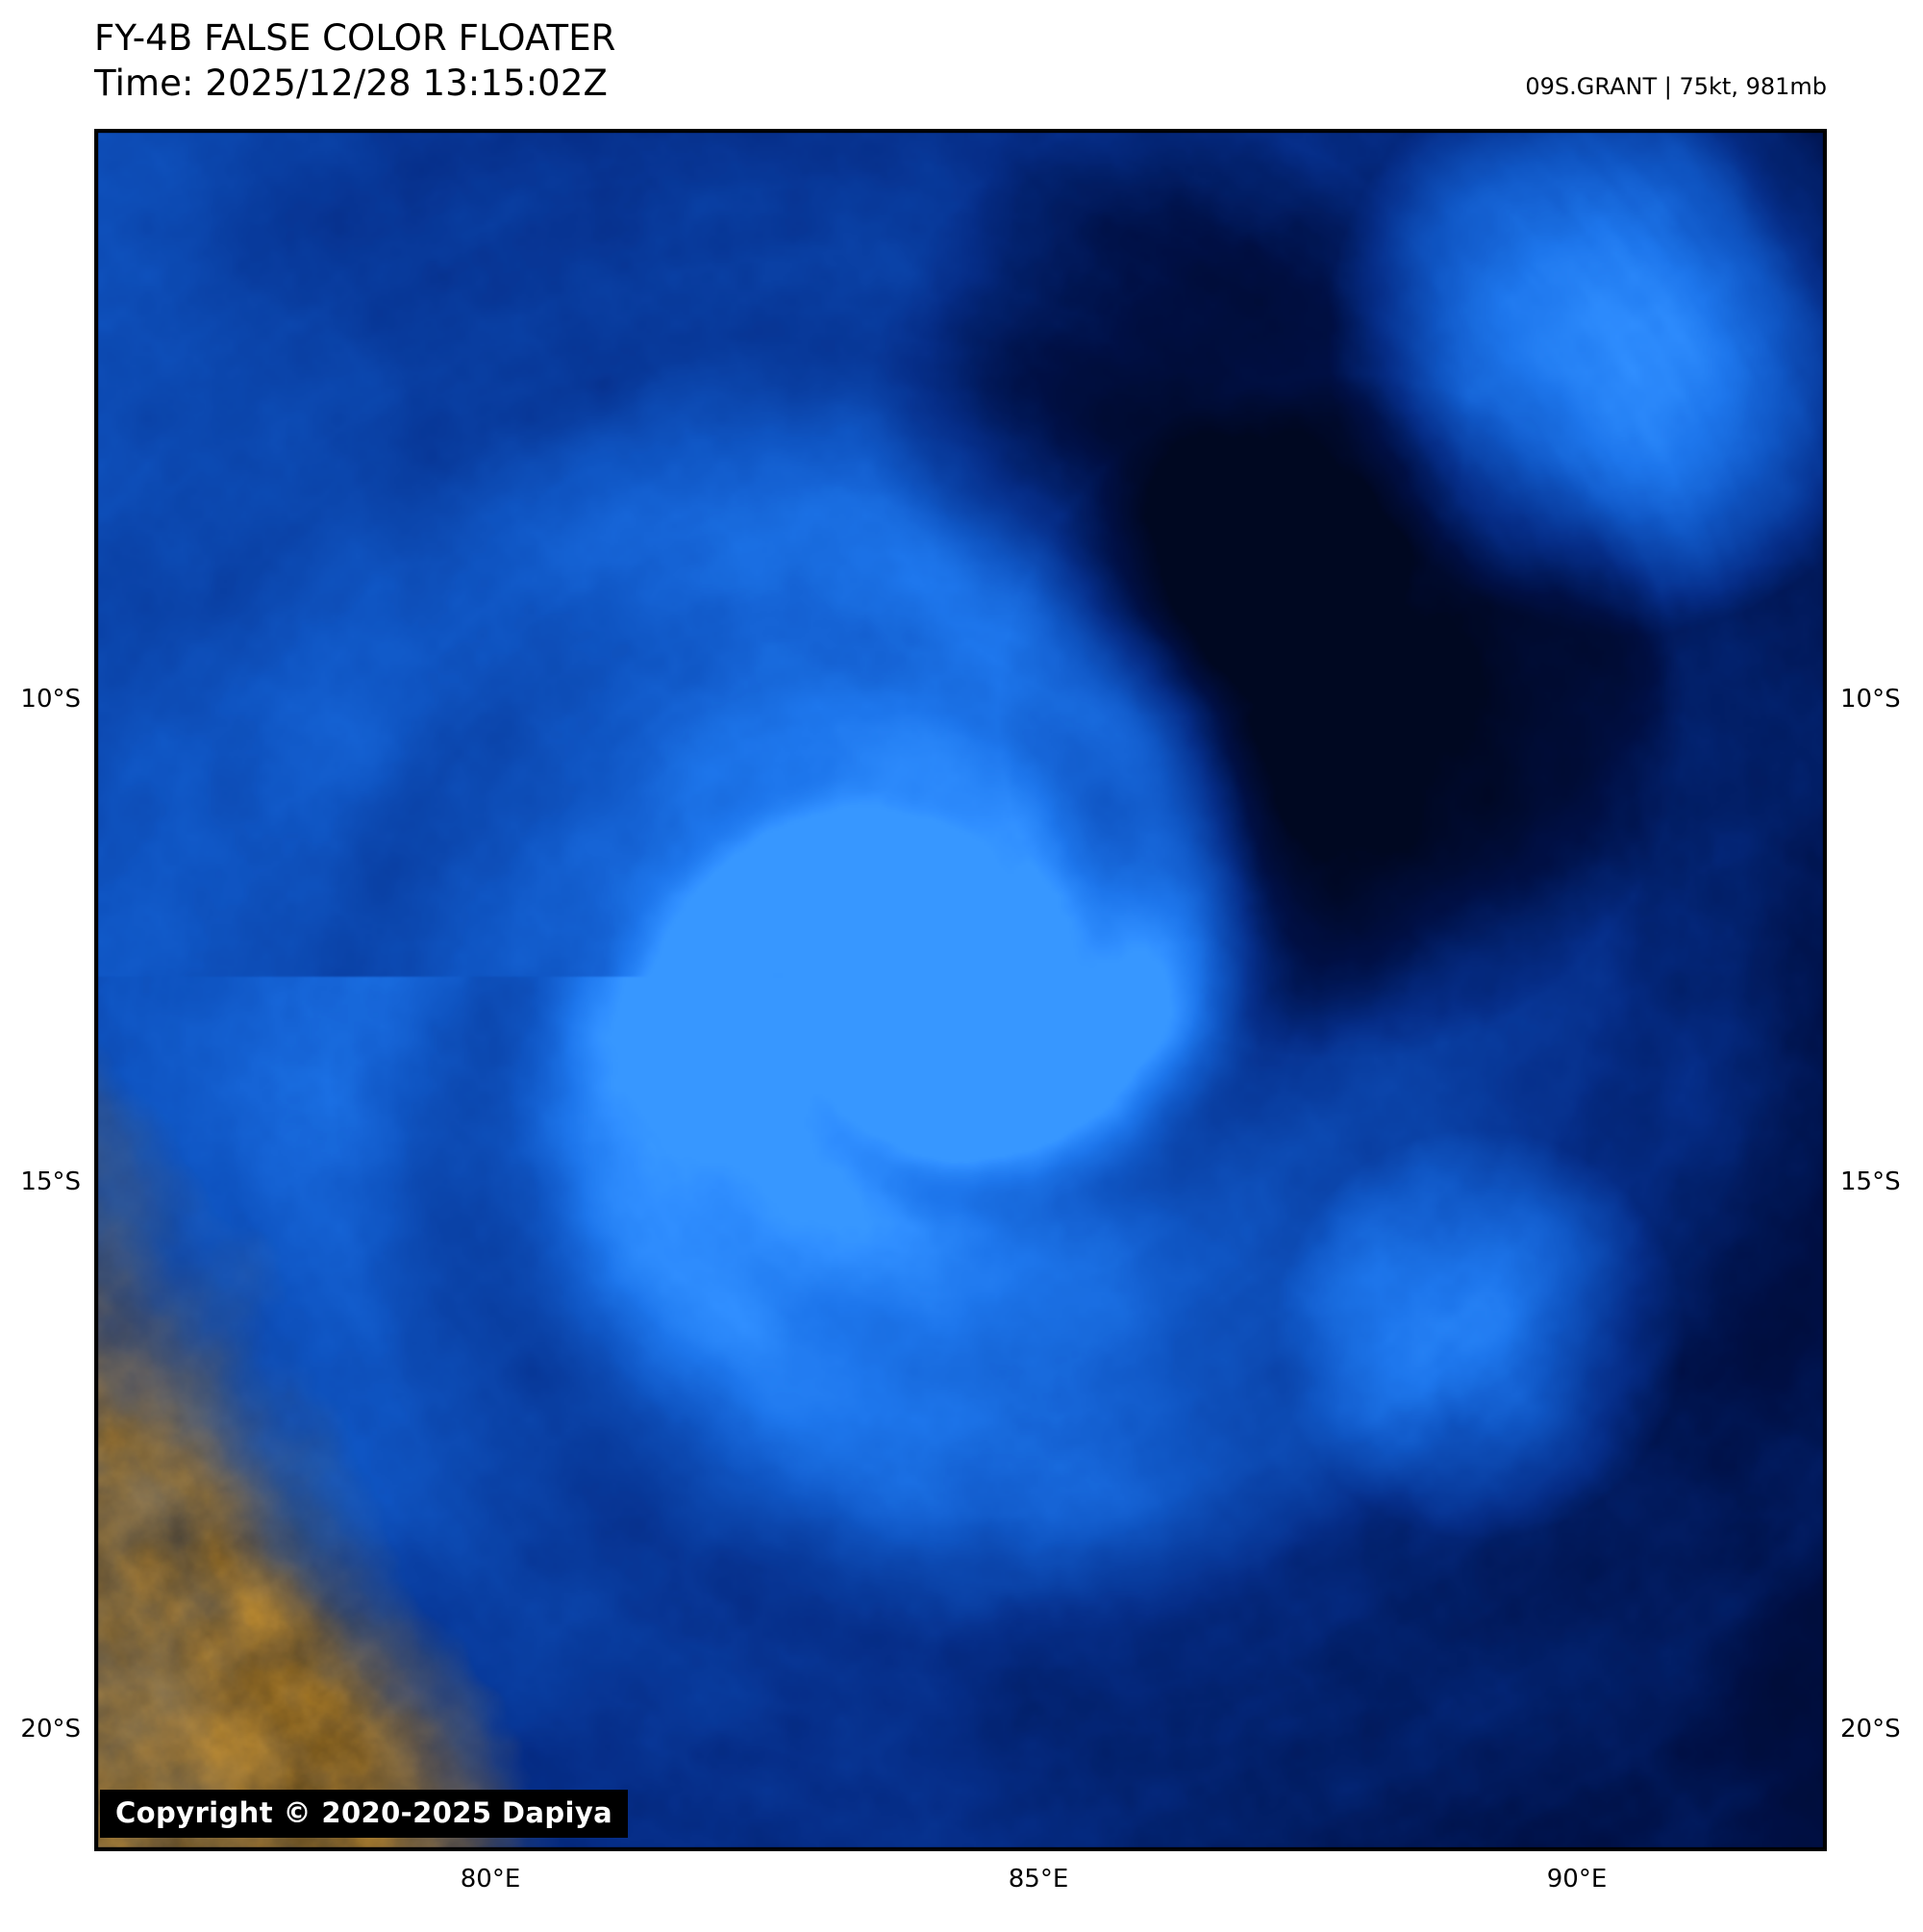 The width and height of the screenshot is (1923, 1932). Describe the element at coordinates (490, 1879) in the screenshot. I see `lon-tick-bottom: 80°E` at that location.